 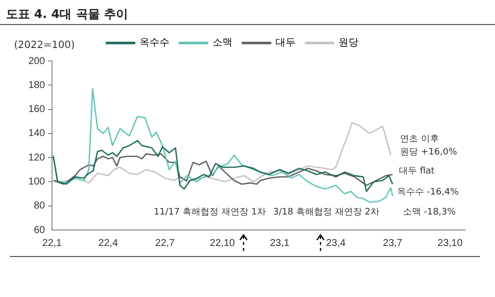 I want to click on y-tick-label: 140, so click(x=37, y=134).